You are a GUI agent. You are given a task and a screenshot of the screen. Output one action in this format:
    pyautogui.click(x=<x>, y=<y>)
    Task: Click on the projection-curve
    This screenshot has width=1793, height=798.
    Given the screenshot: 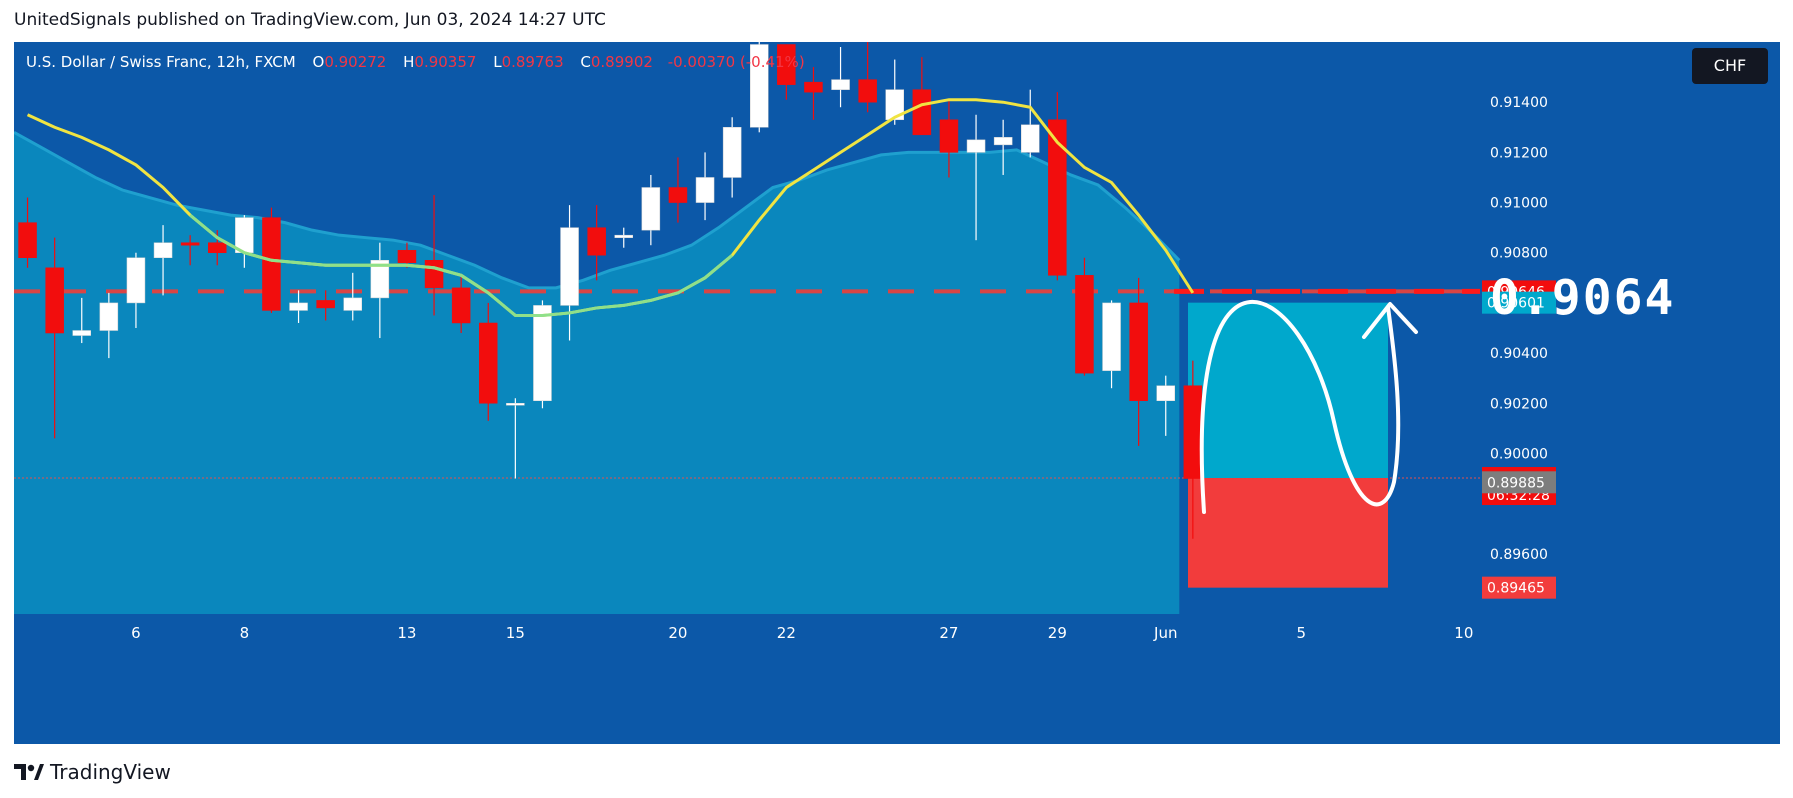 What is the action you would take?
    pyautogui.click(x=1300, y=406)
    